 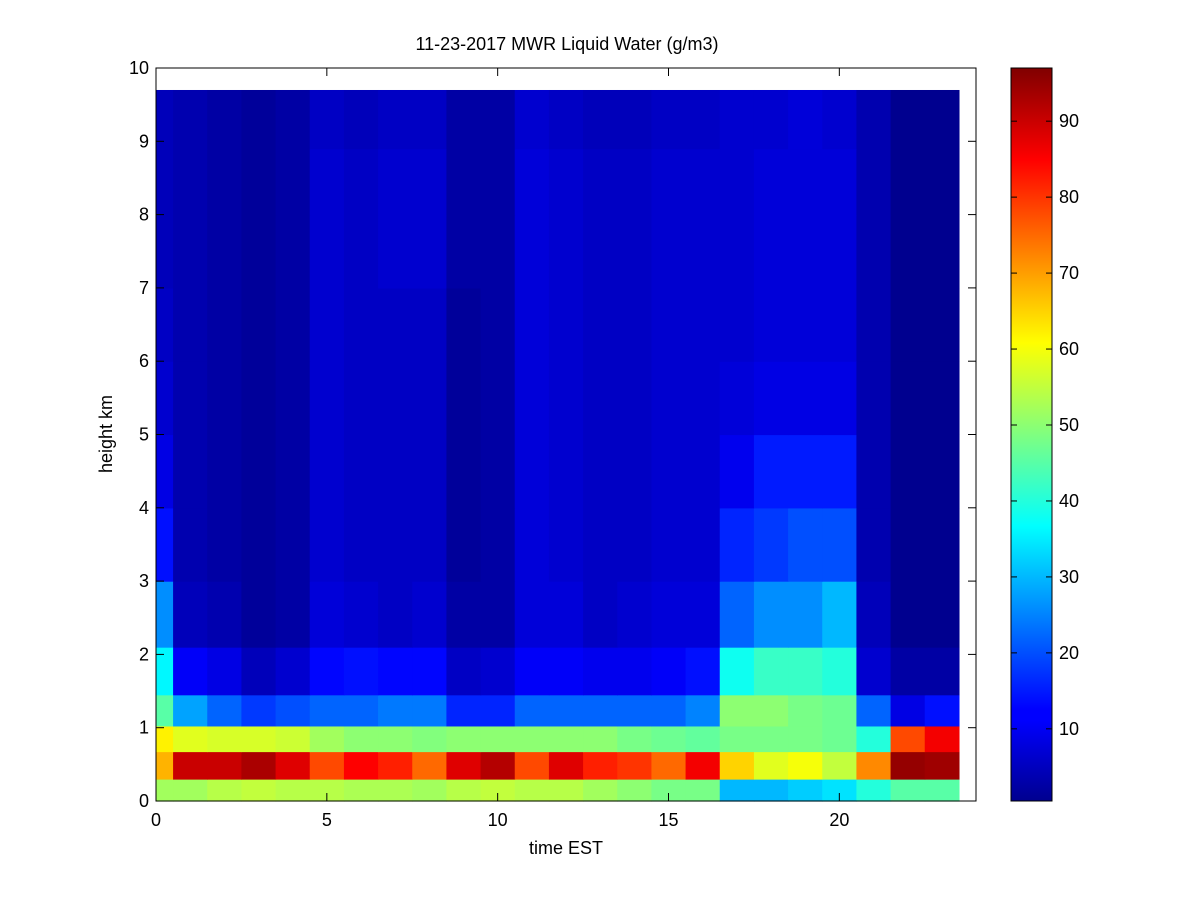 I want to click on colorbar: 10 20 30 40 50 60 70 80 90, so click(x=1044, y=434).